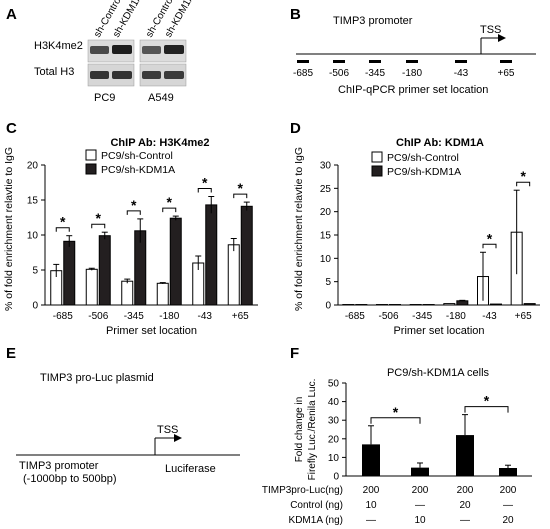  I want to click on y-axis-label: Fold change in Firefly Luc./Renila Luc., so click(306, 430).